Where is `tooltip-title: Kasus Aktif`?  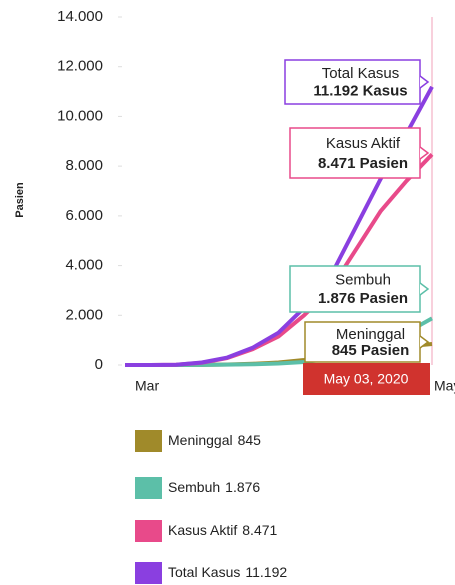
tooltip-title: Kasus Aktif is located at coordinates (363, 143).